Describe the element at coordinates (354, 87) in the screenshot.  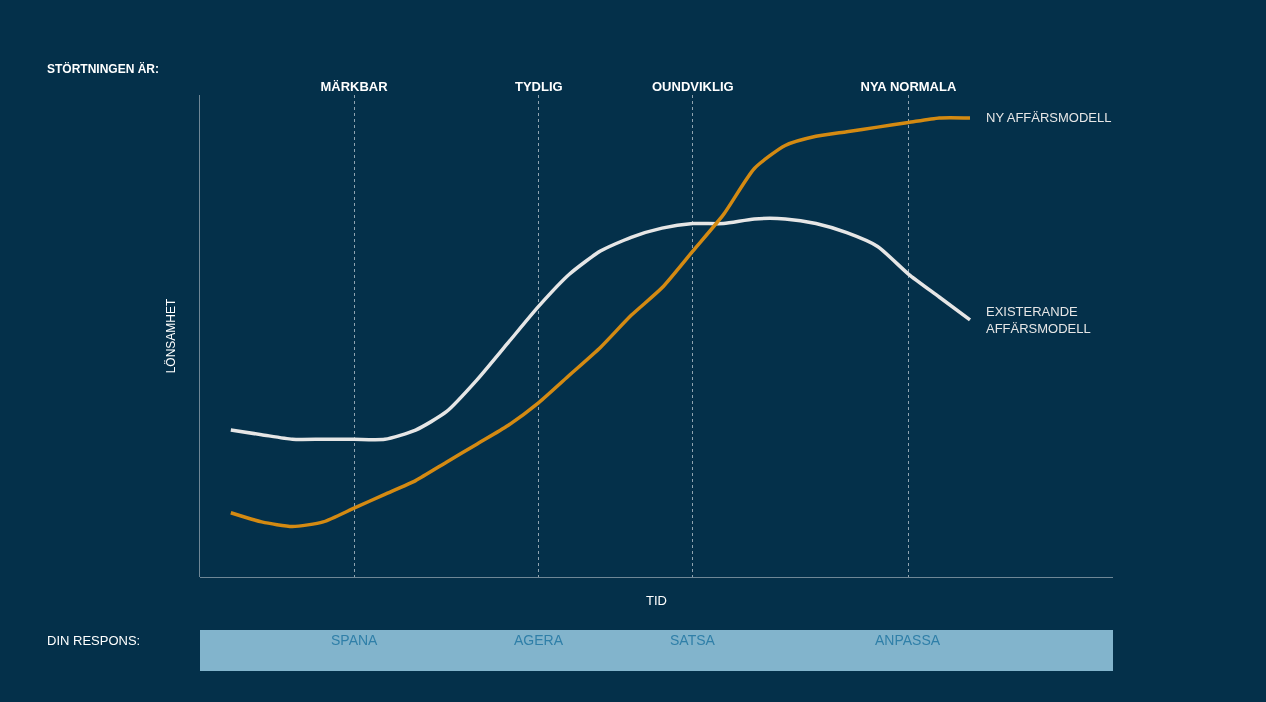
I see `x-tick-label: MÄRKBAR` at that location.